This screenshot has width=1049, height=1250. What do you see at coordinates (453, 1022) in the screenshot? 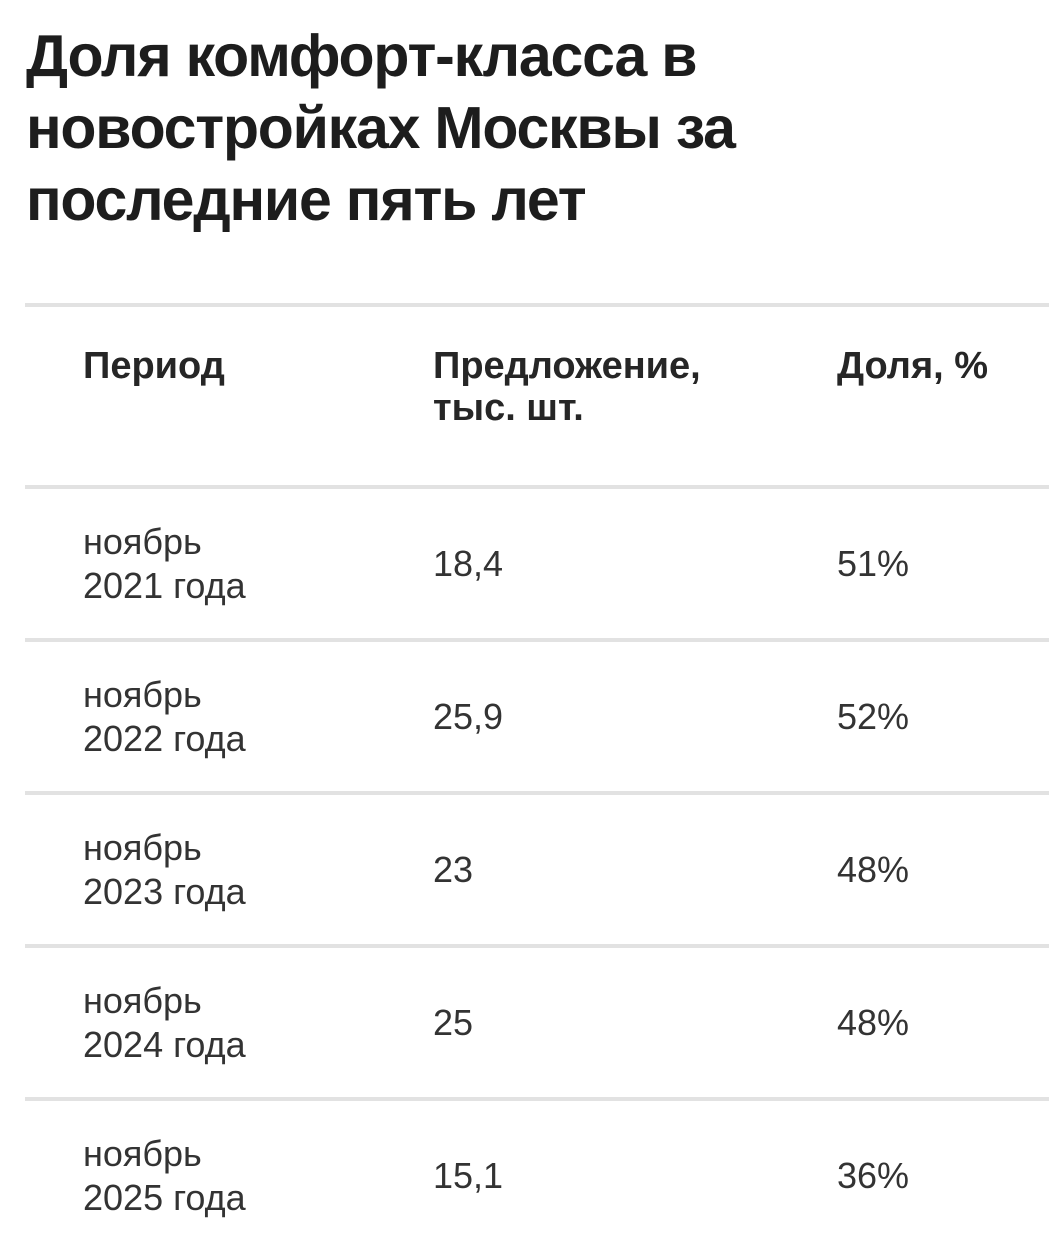
I see `cell-supply: 25` at bounding box center [453, 1022].